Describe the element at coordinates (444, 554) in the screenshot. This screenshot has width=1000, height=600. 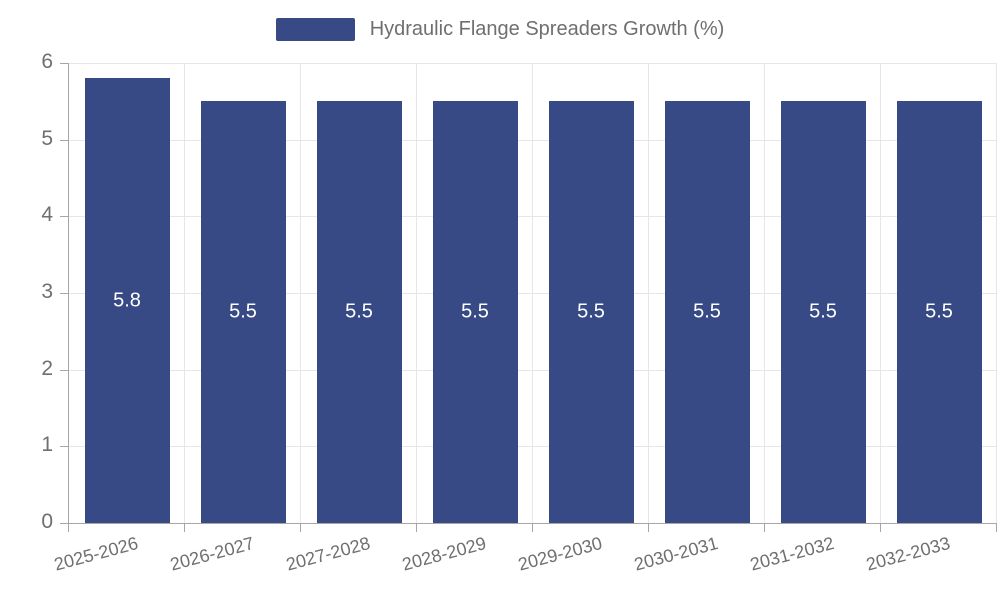
I see `x-axis-category-label: 2028-2029` at that location.